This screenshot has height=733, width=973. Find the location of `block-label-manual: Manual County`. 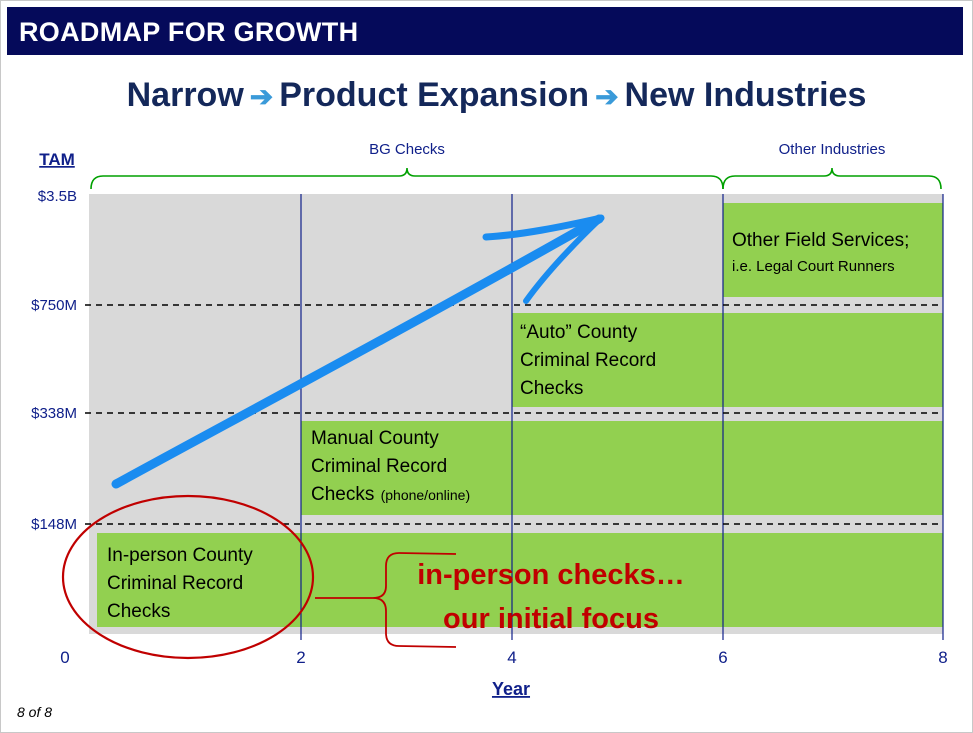

block-label-manual: Manual County is located at coordinates (375, 438).